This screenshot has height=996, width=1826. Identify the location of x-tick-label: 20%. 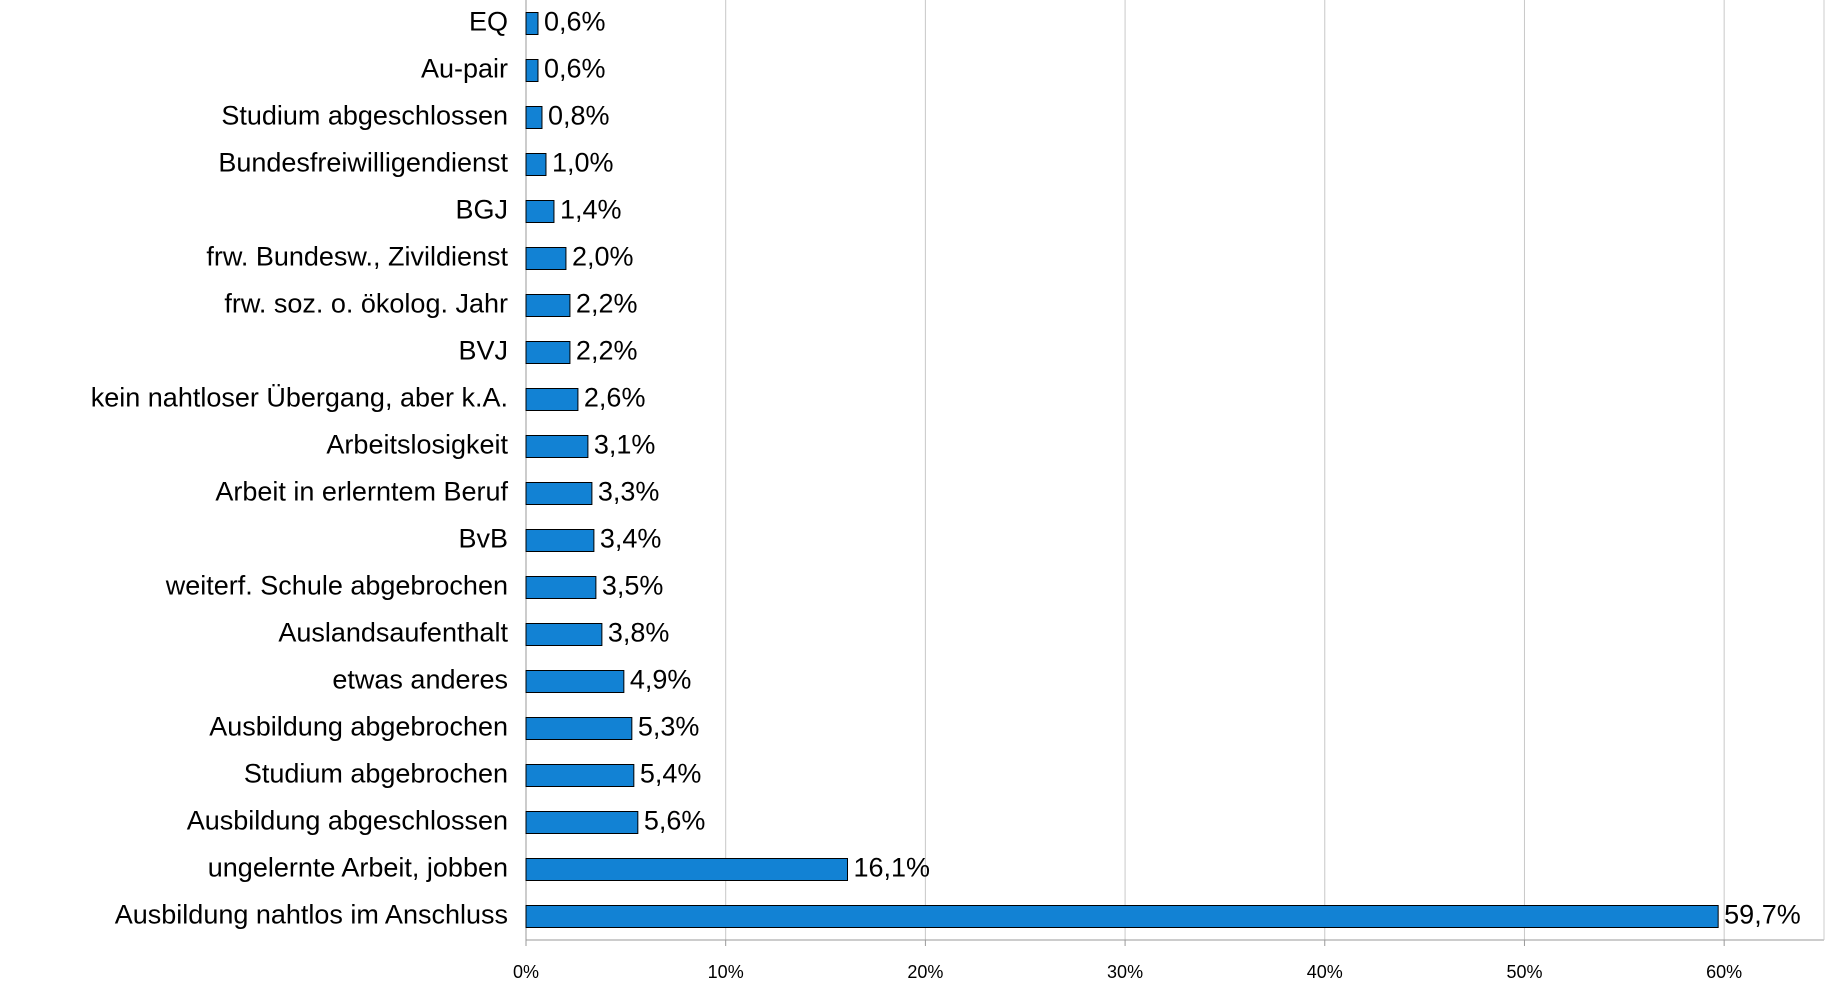
(925, 972).